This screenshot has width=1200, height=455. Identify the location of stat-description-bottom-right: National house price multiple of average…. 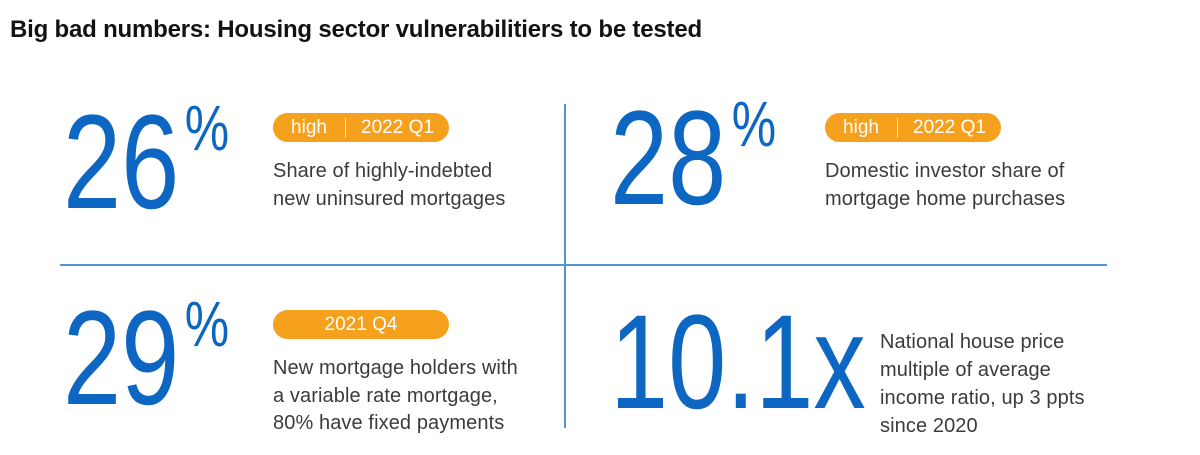
(982, 384).